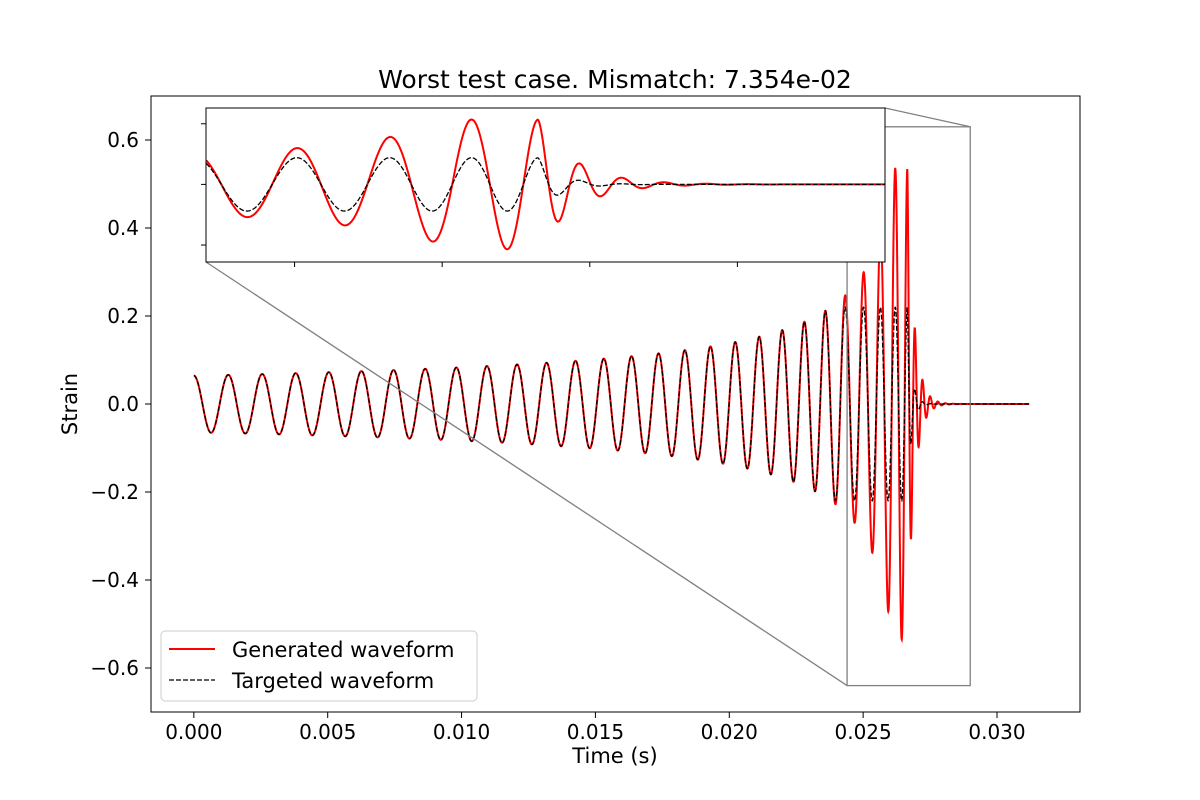 Image resolution: width=1200 pixels, height=800 pixels. I want to click on x-tick-group: 0.000 0.005 0.010 0.015 0.020 0.025 0.030, so click(595, 728).